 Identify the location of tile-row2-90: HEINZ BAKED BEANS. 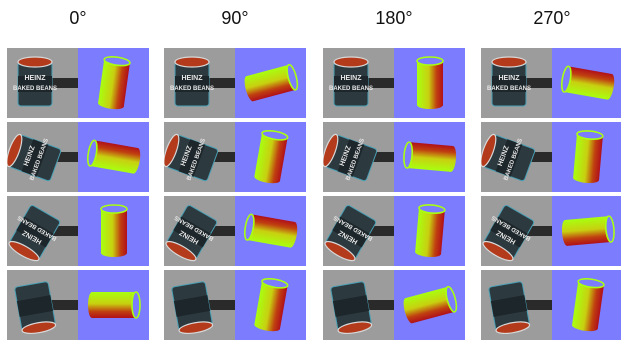
(235, 157).